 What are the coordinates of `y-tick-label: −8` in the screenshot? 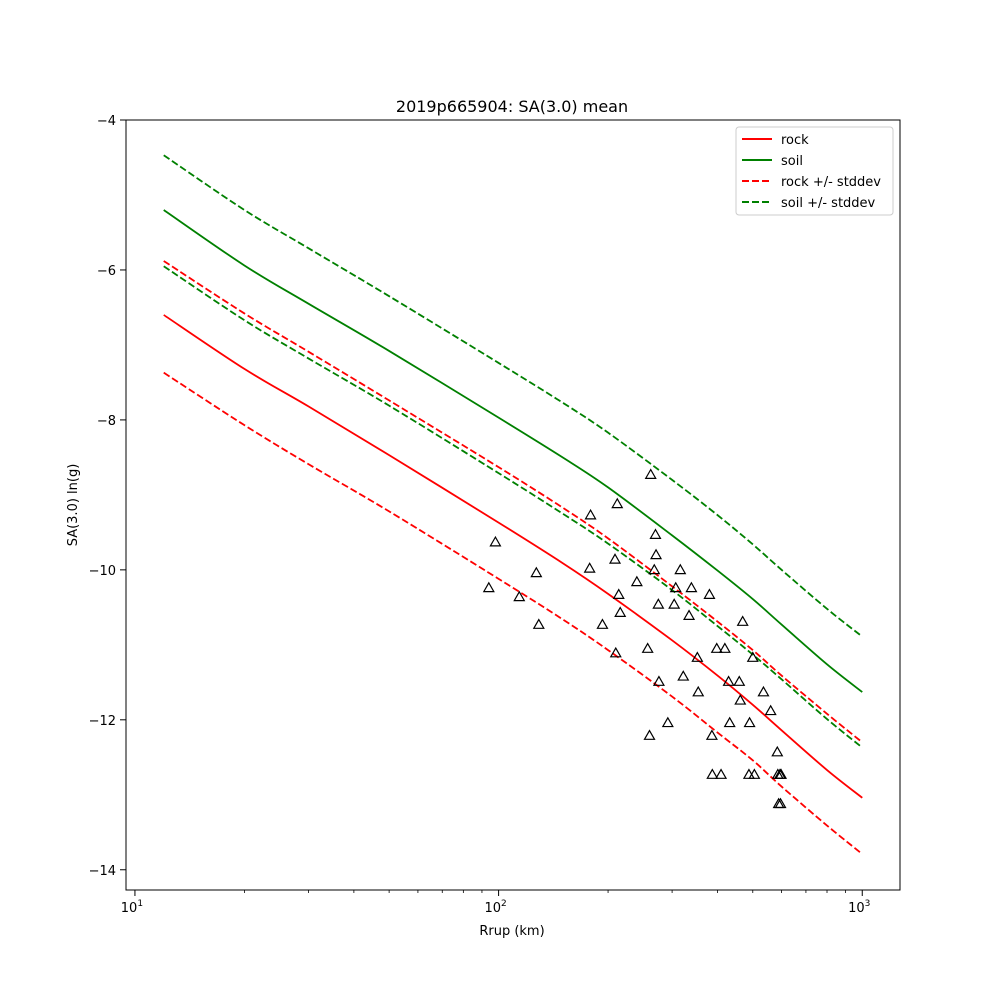 It's located at (106, 421).